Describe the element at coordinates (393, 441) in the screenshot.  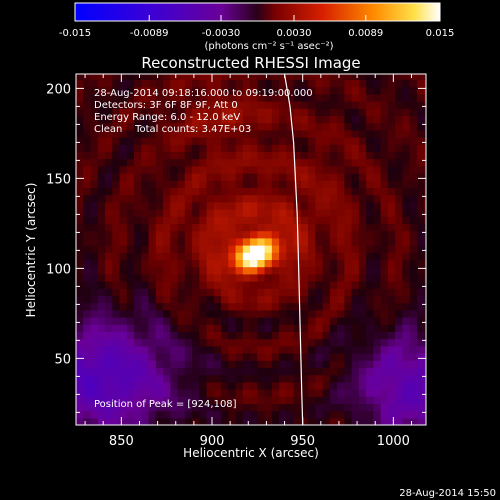
I see `x-tick-label: 1000` at that location.